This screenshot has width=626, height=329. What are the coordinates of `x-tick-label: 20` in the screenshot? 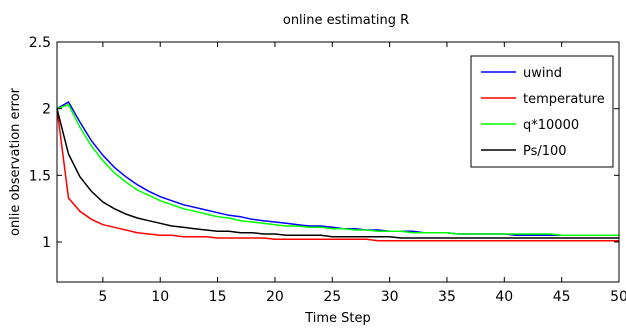 It's located at (275, 297).